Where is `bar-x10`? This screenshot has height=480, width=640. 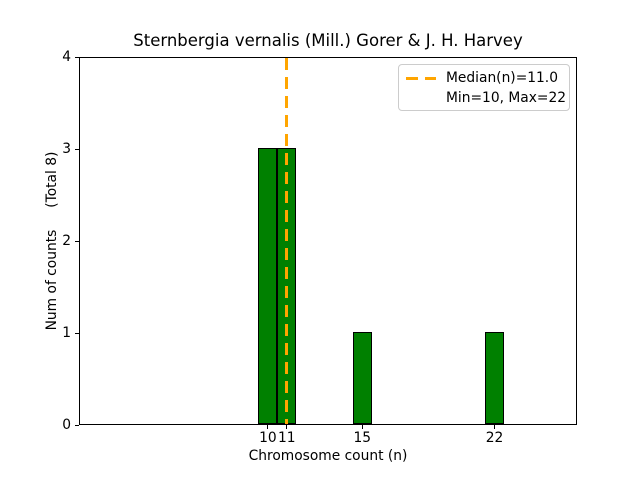
bar-x10 is located at coordinates (268, 286).